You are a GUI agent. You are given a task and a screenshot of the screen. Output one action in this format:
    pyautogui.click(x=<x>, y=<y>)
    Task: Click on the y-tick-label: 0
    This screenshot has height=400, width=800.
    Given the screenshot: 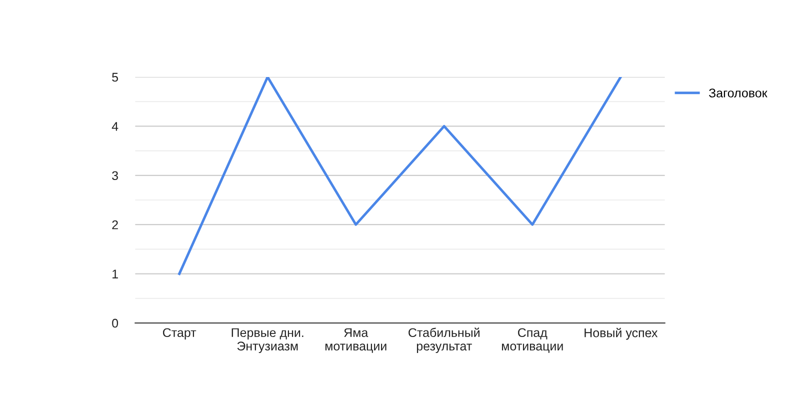 What is the action you would take?
    pyautogui.click(x=115, y=323)
    